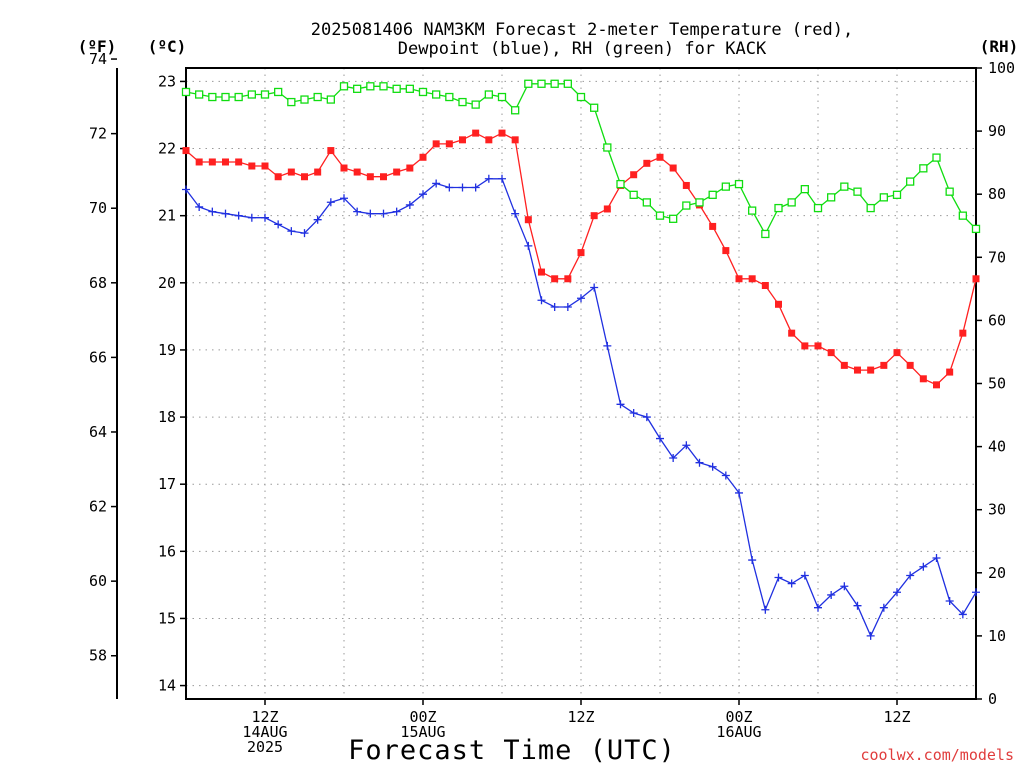 The height and width of the screenshot is (768, 1024). Describe the element at coordinates (422, 732) in the screenshot. I see `x-tick-label: 15AUG` at that location.